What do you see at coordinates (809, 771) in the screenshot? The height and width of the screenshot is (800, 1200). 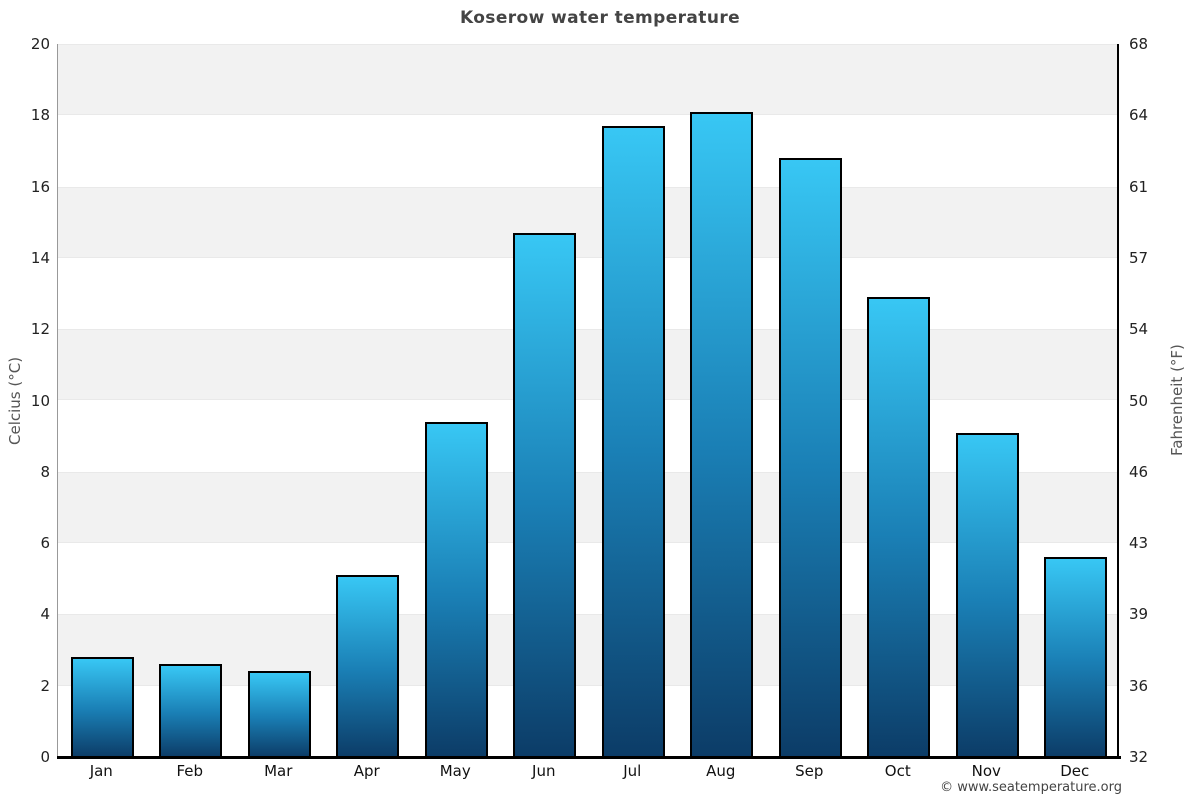 I see `x-axis-label-sep: Sep` at bounding box center [809, 771].